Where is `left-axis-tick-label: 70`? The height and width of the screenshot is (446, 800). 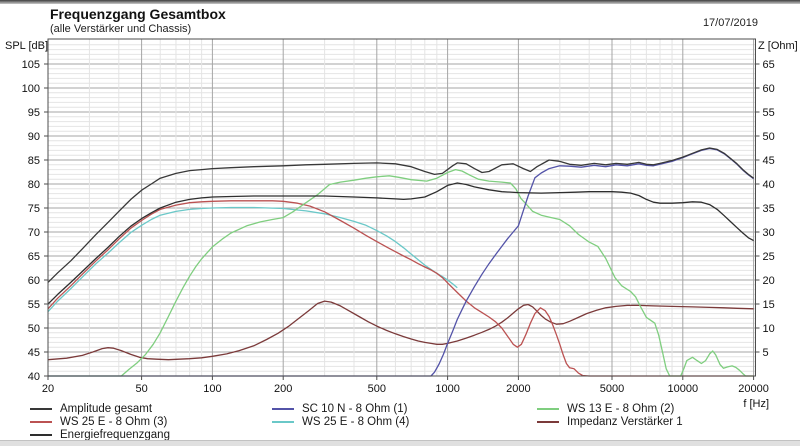 left-axis-tick-label: 70 is located at coordinates (34, 233).